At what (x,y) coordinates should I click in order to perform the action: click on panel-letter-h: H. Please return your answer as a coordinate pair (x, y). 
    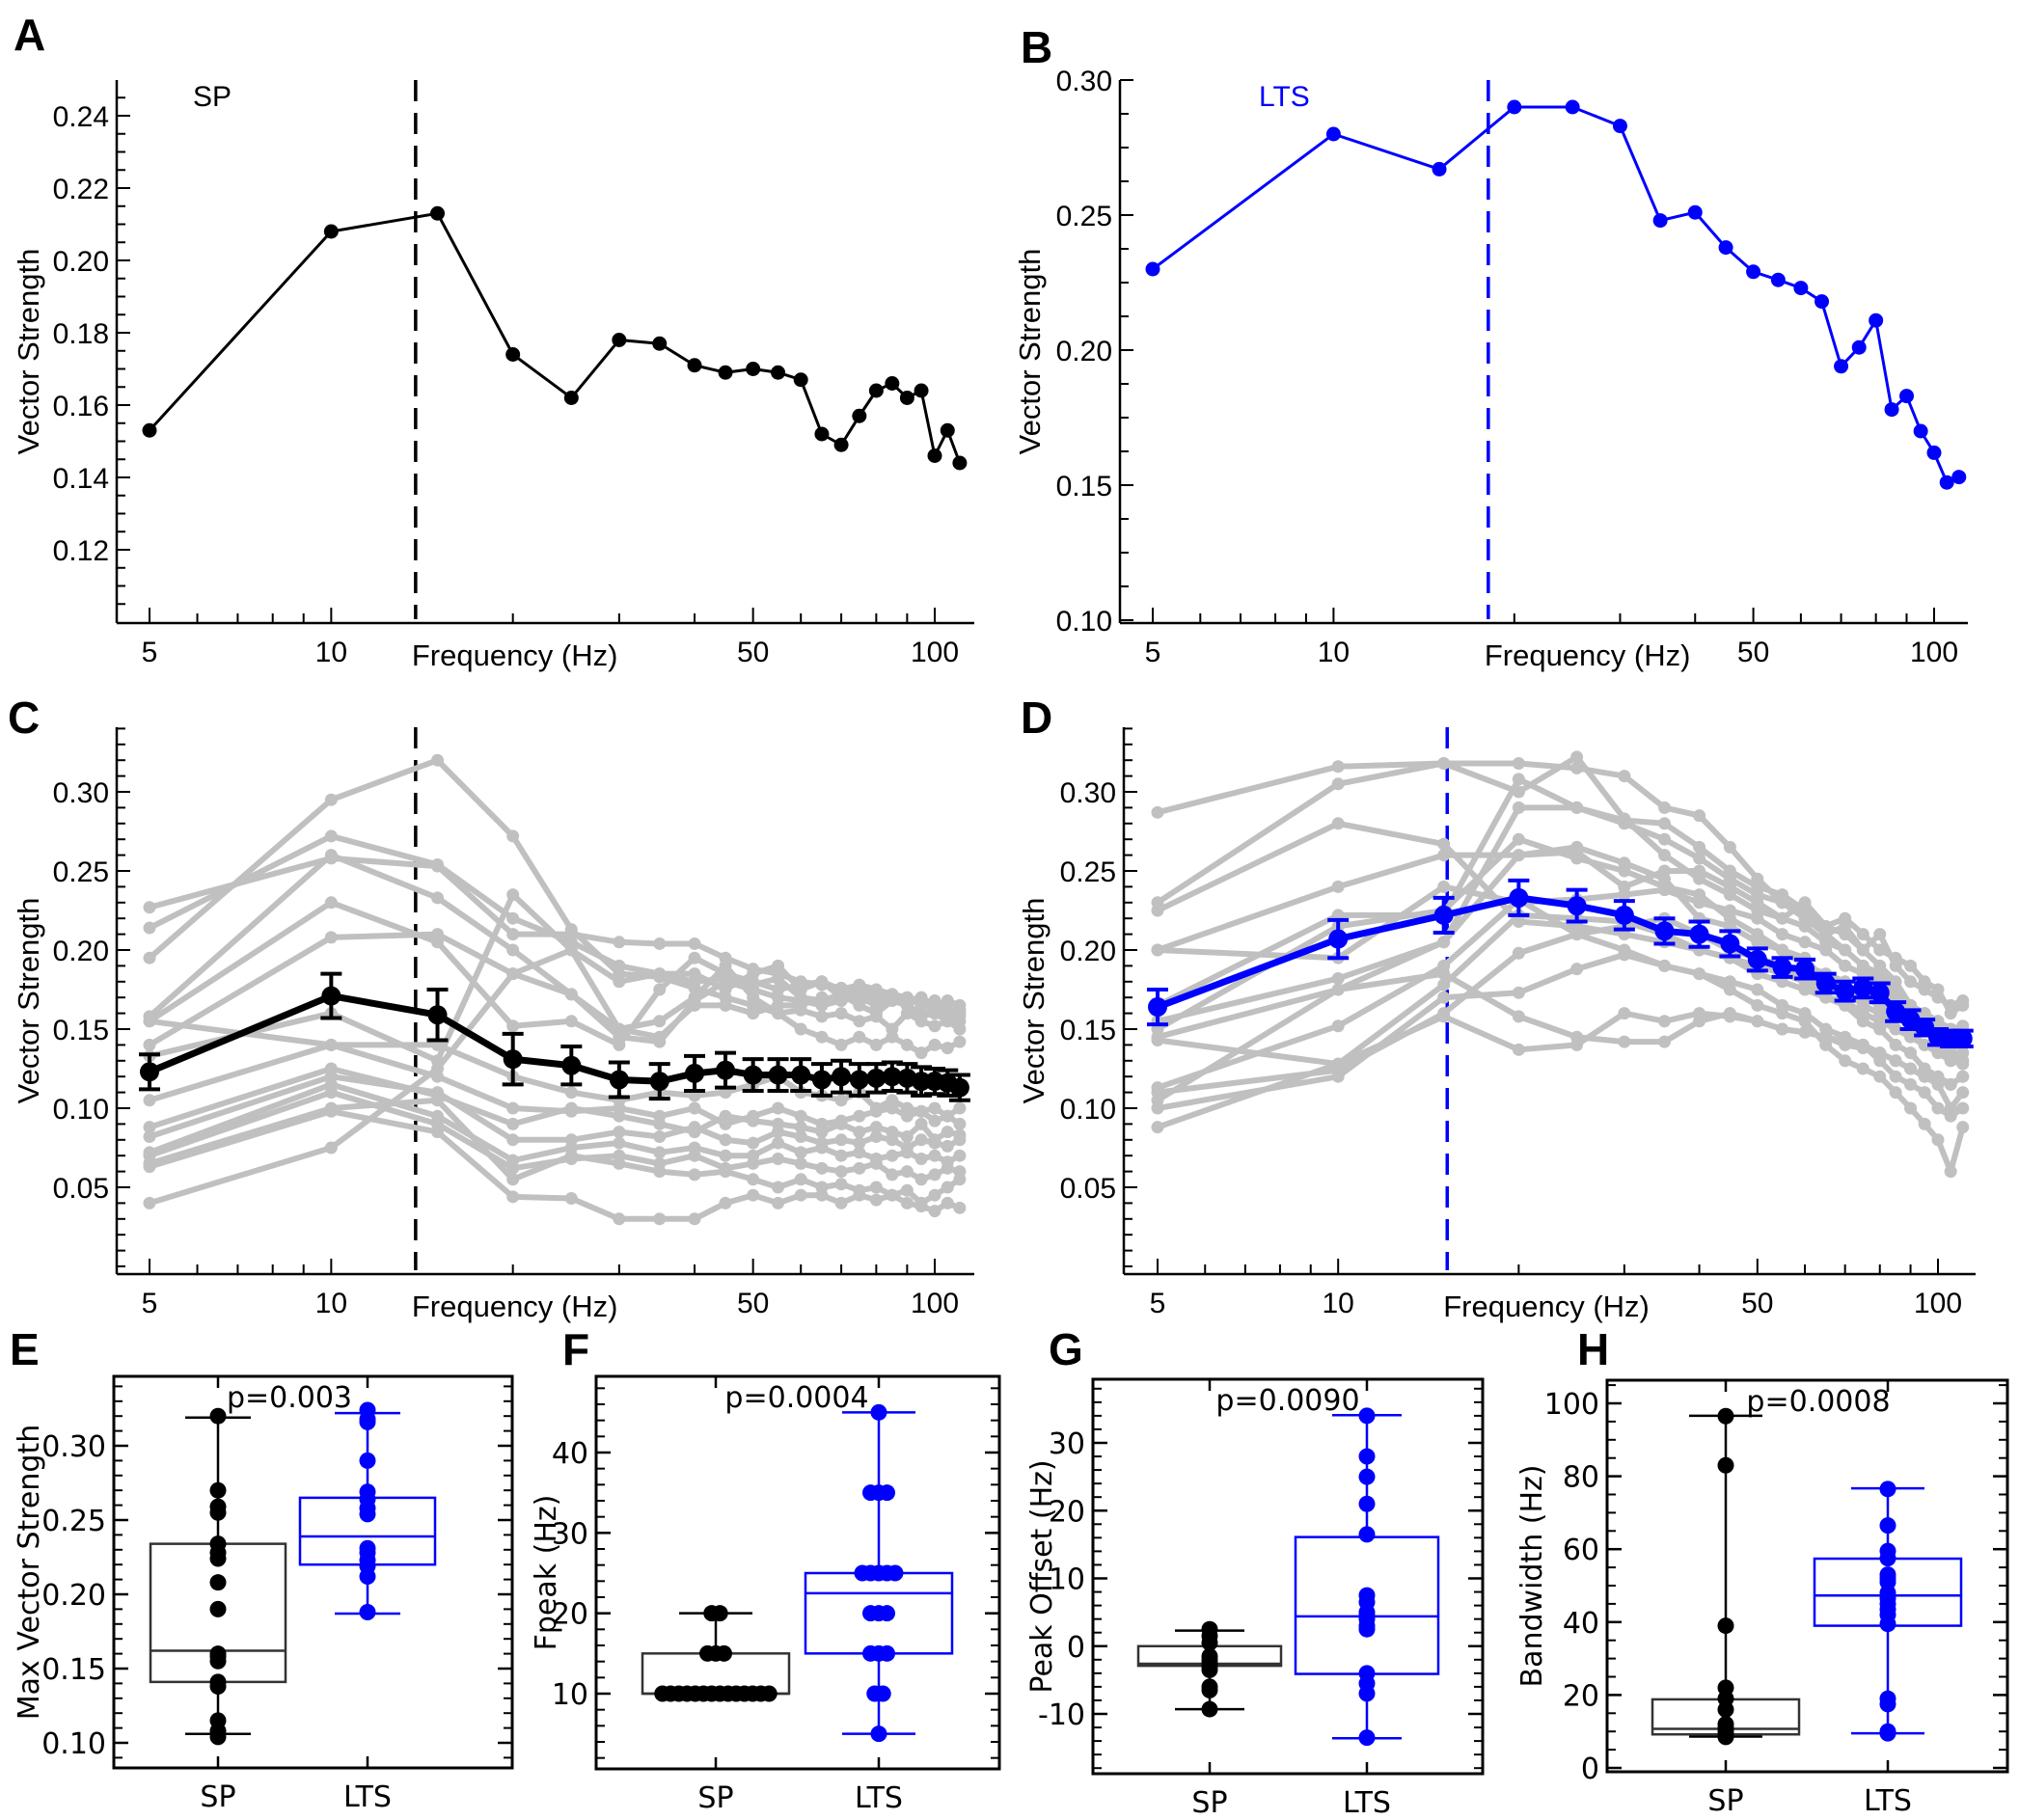
    Looking at the image, I should click on (1593, 1349).